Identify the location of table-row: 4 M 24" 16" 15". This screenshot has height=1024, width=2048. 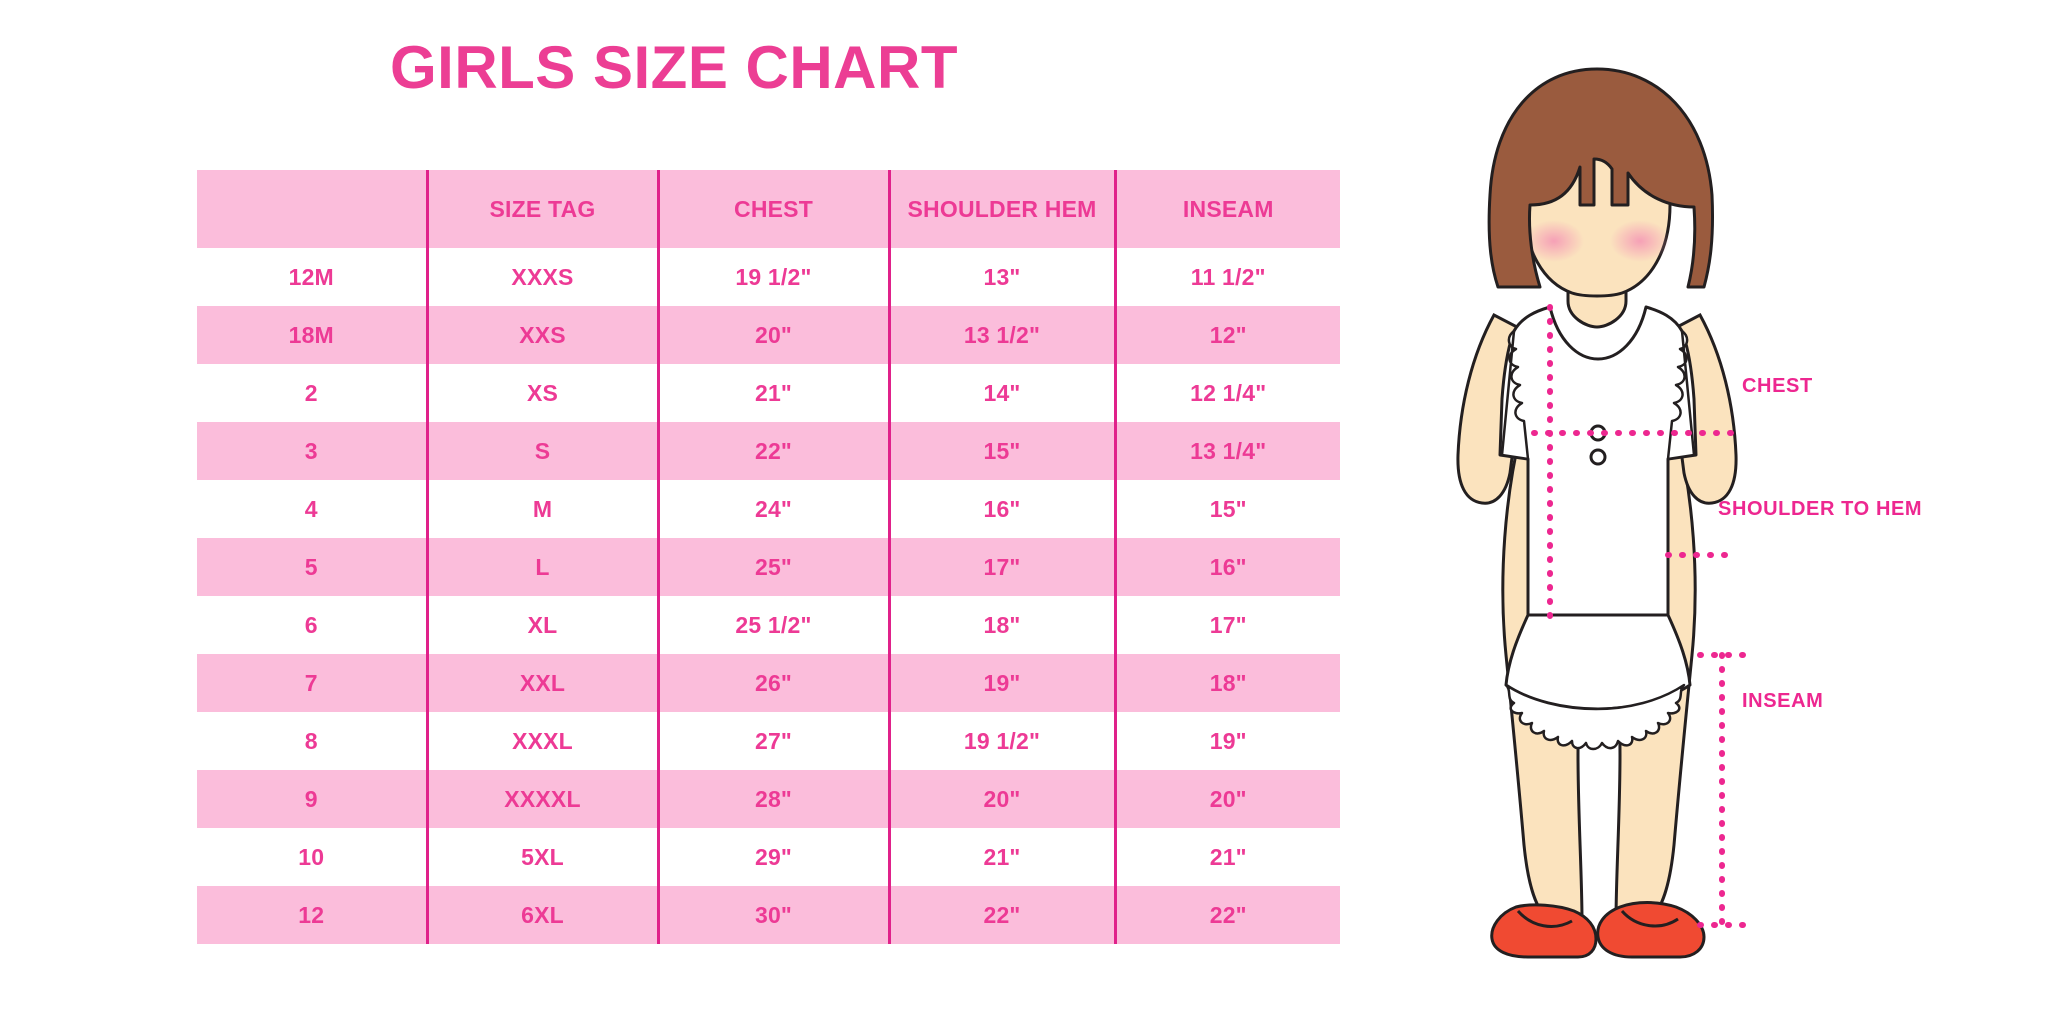
(768, 509).